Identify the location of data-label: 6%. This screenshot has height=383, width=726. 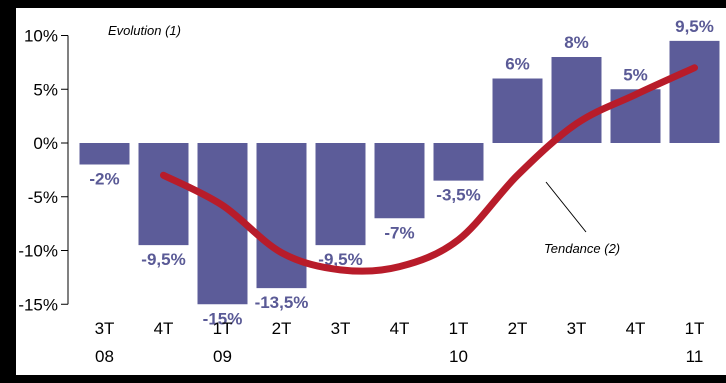
(517, 64).